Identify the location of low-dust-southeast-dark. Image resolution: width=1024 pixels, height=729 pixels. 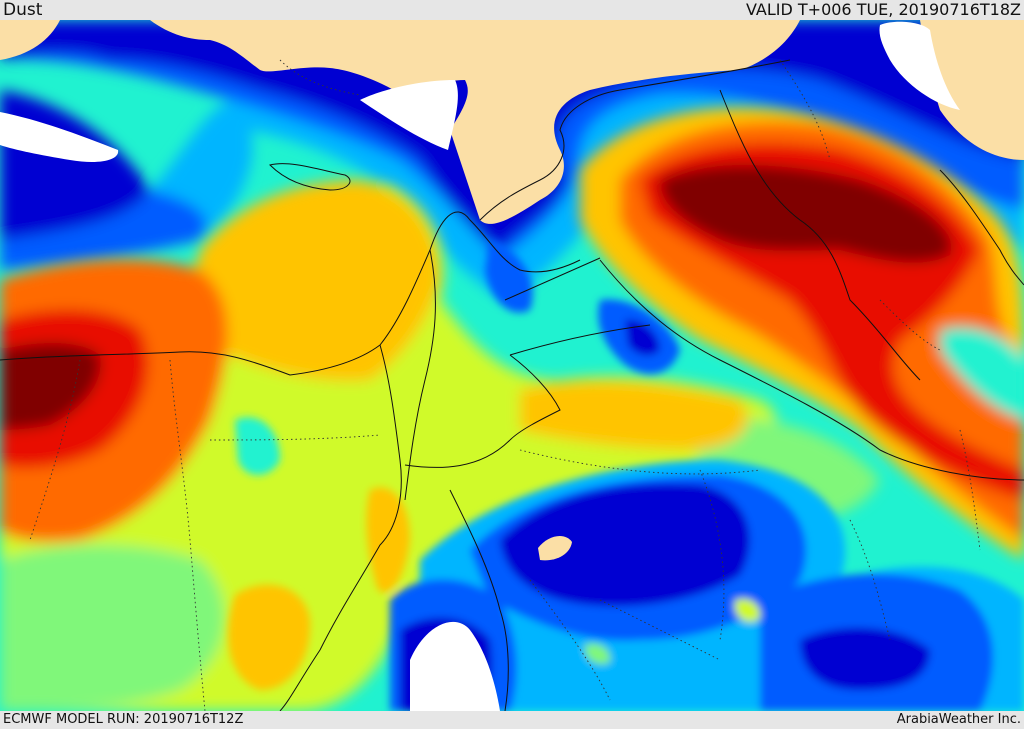
(865, 658).